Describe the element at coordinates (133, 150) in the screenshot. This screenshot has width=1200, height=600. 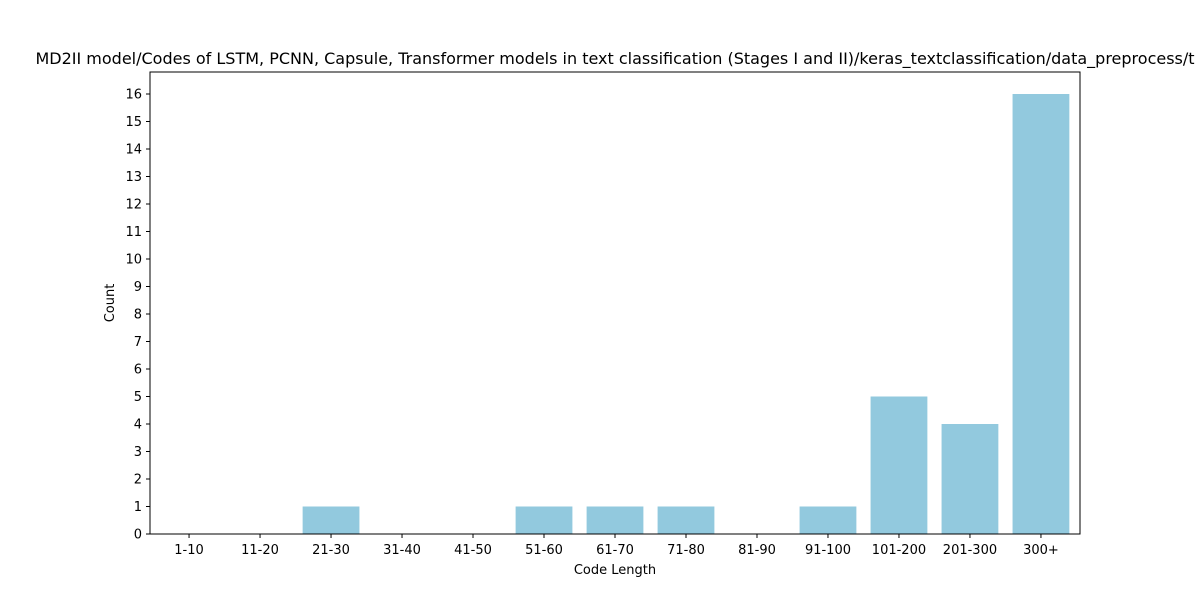
I see `y-tick-label: 14` at that location.